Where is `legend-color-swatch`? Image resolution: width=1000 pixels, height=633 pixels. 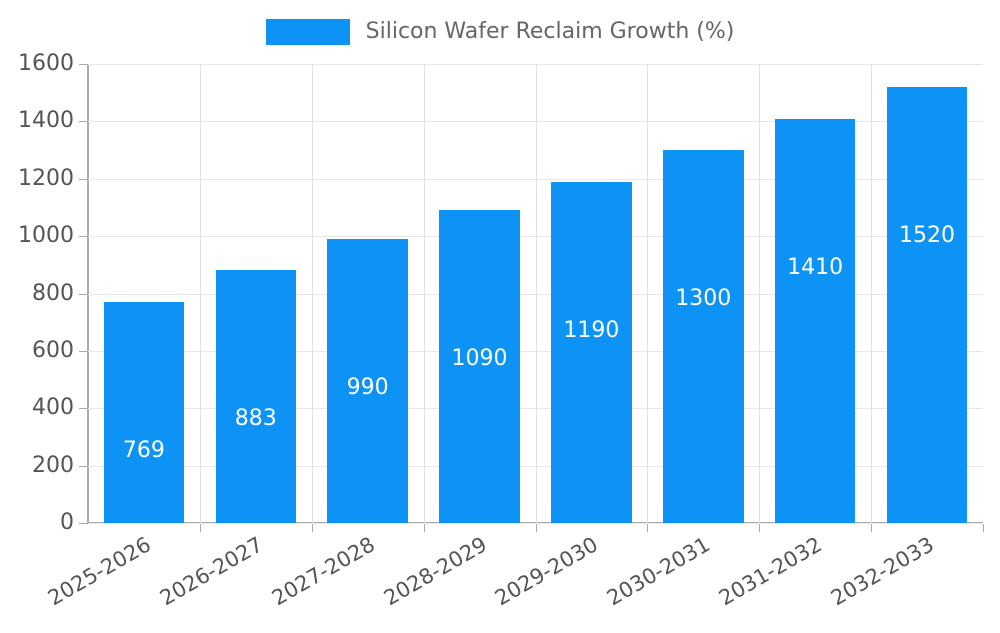 legend-color-swatch is located at coordinates (307, 32).